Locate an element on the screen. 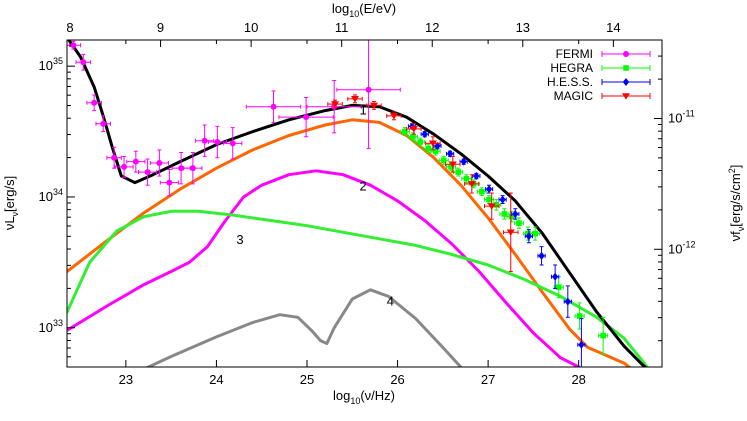 Image resolution: width=747 pixels, height=421 pixels. x-tick-label: 25 is located at coordinates (307, 379).